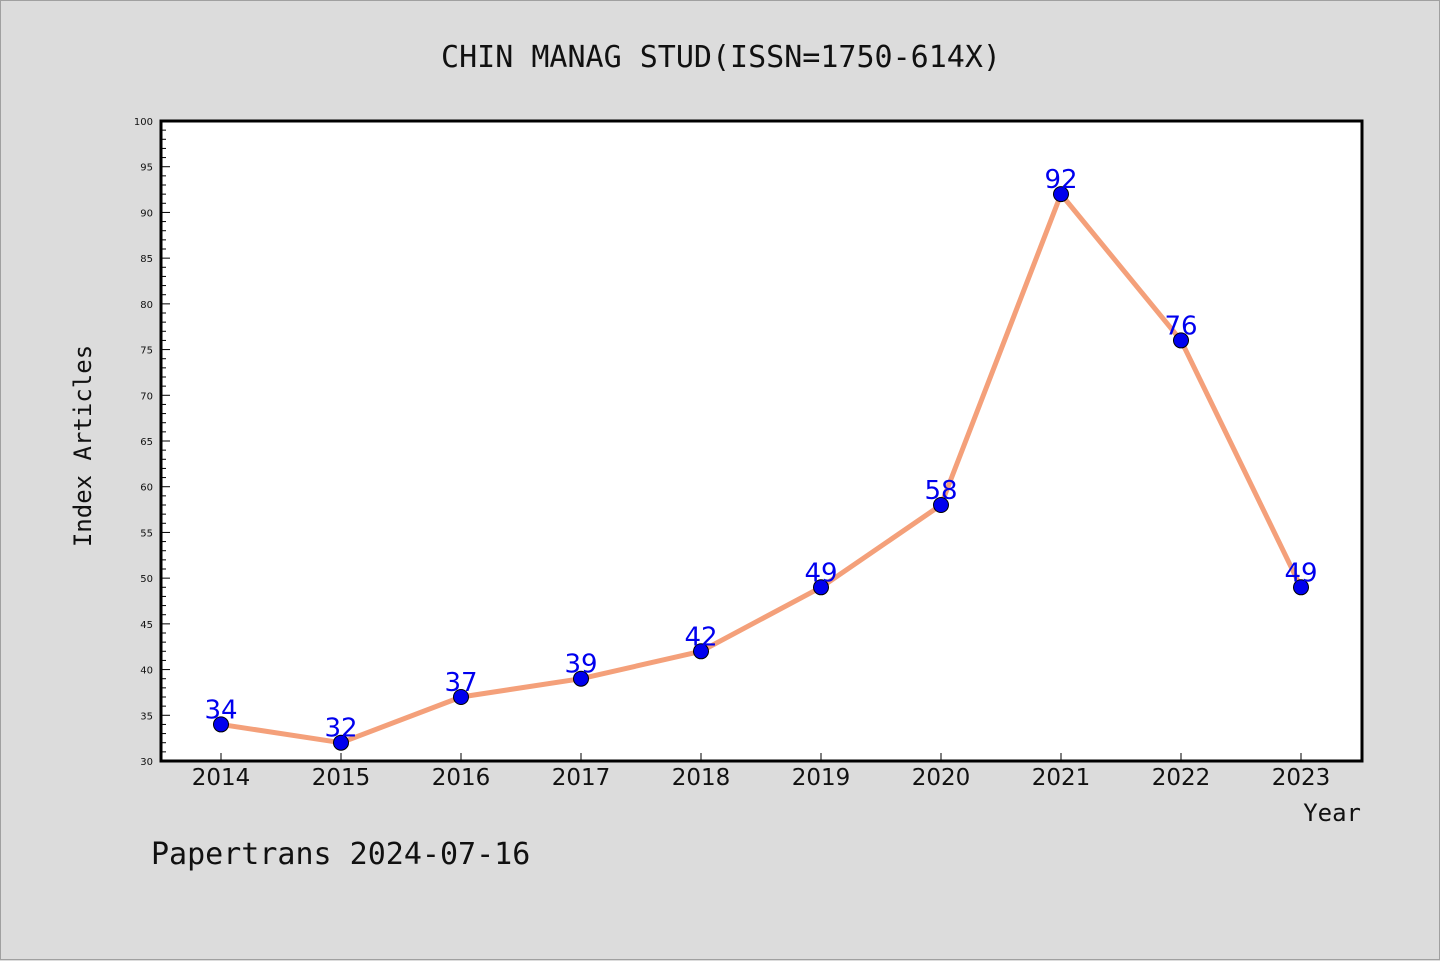 This screenshot has height=961, width=1440. I want to click on y-tick-label: 100, so click(143, 122).